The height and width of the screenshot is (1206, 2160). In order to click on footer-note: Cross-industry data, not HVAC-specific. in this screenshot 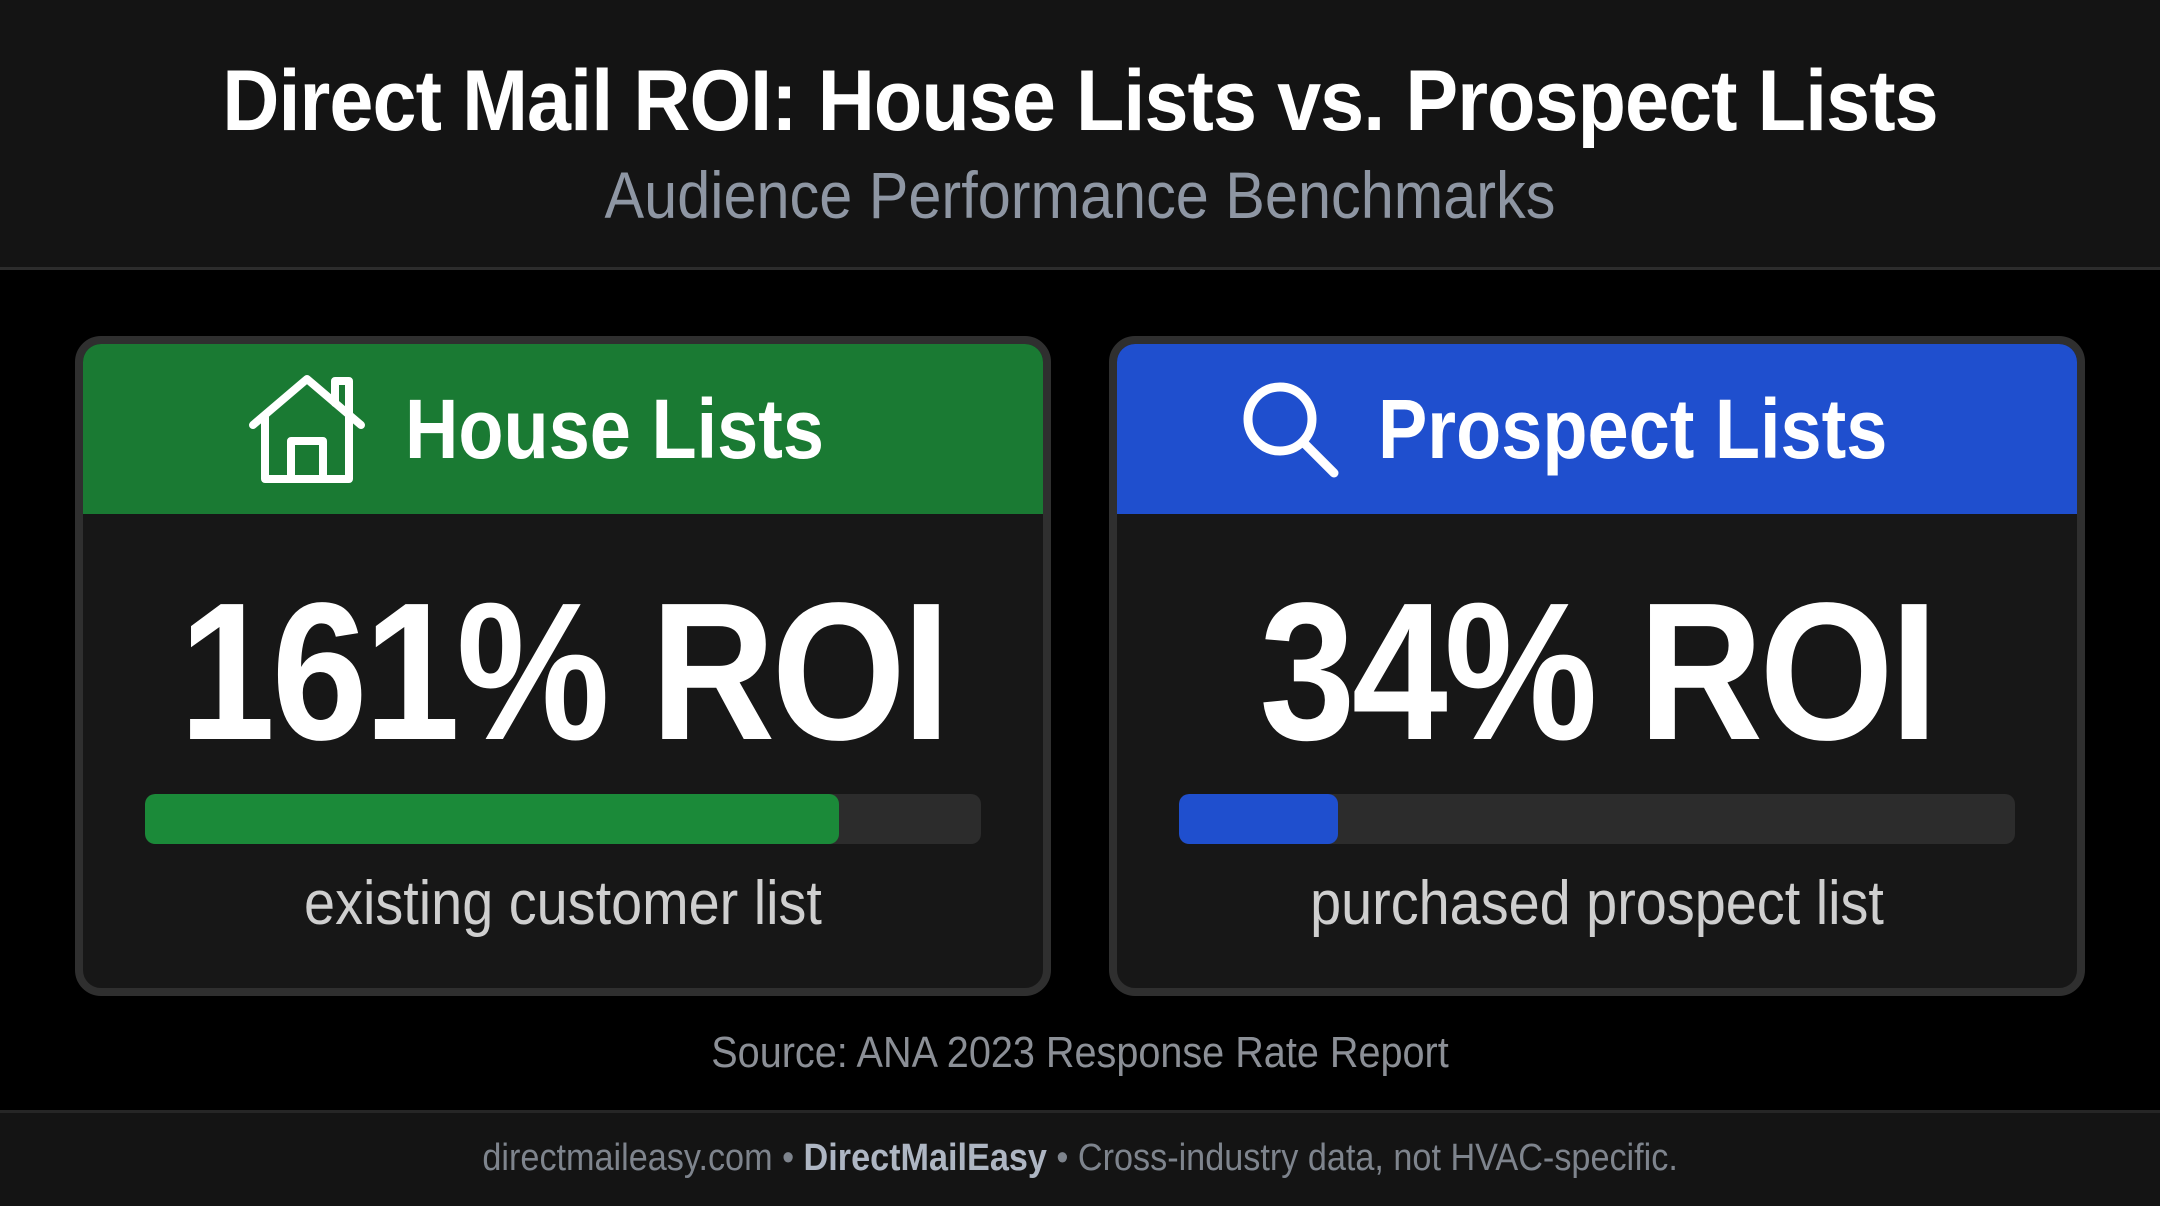, I will do `click(1377, 1158)`.